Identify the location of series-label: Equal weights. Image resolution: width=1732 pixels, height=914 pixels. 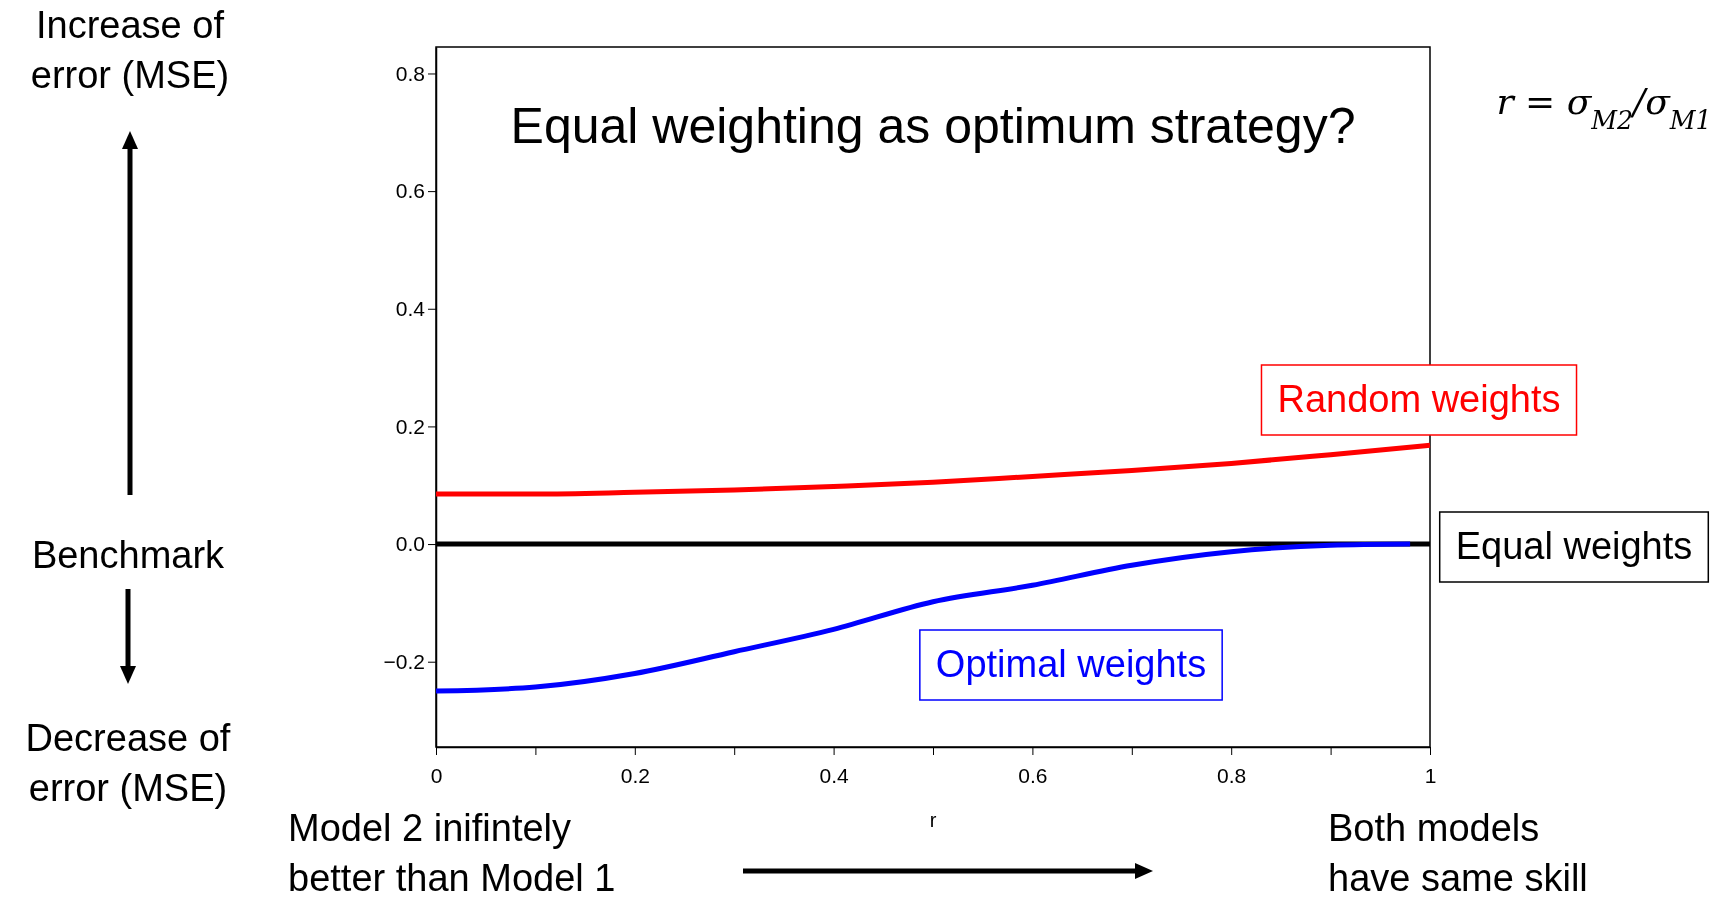
(1574, 546).